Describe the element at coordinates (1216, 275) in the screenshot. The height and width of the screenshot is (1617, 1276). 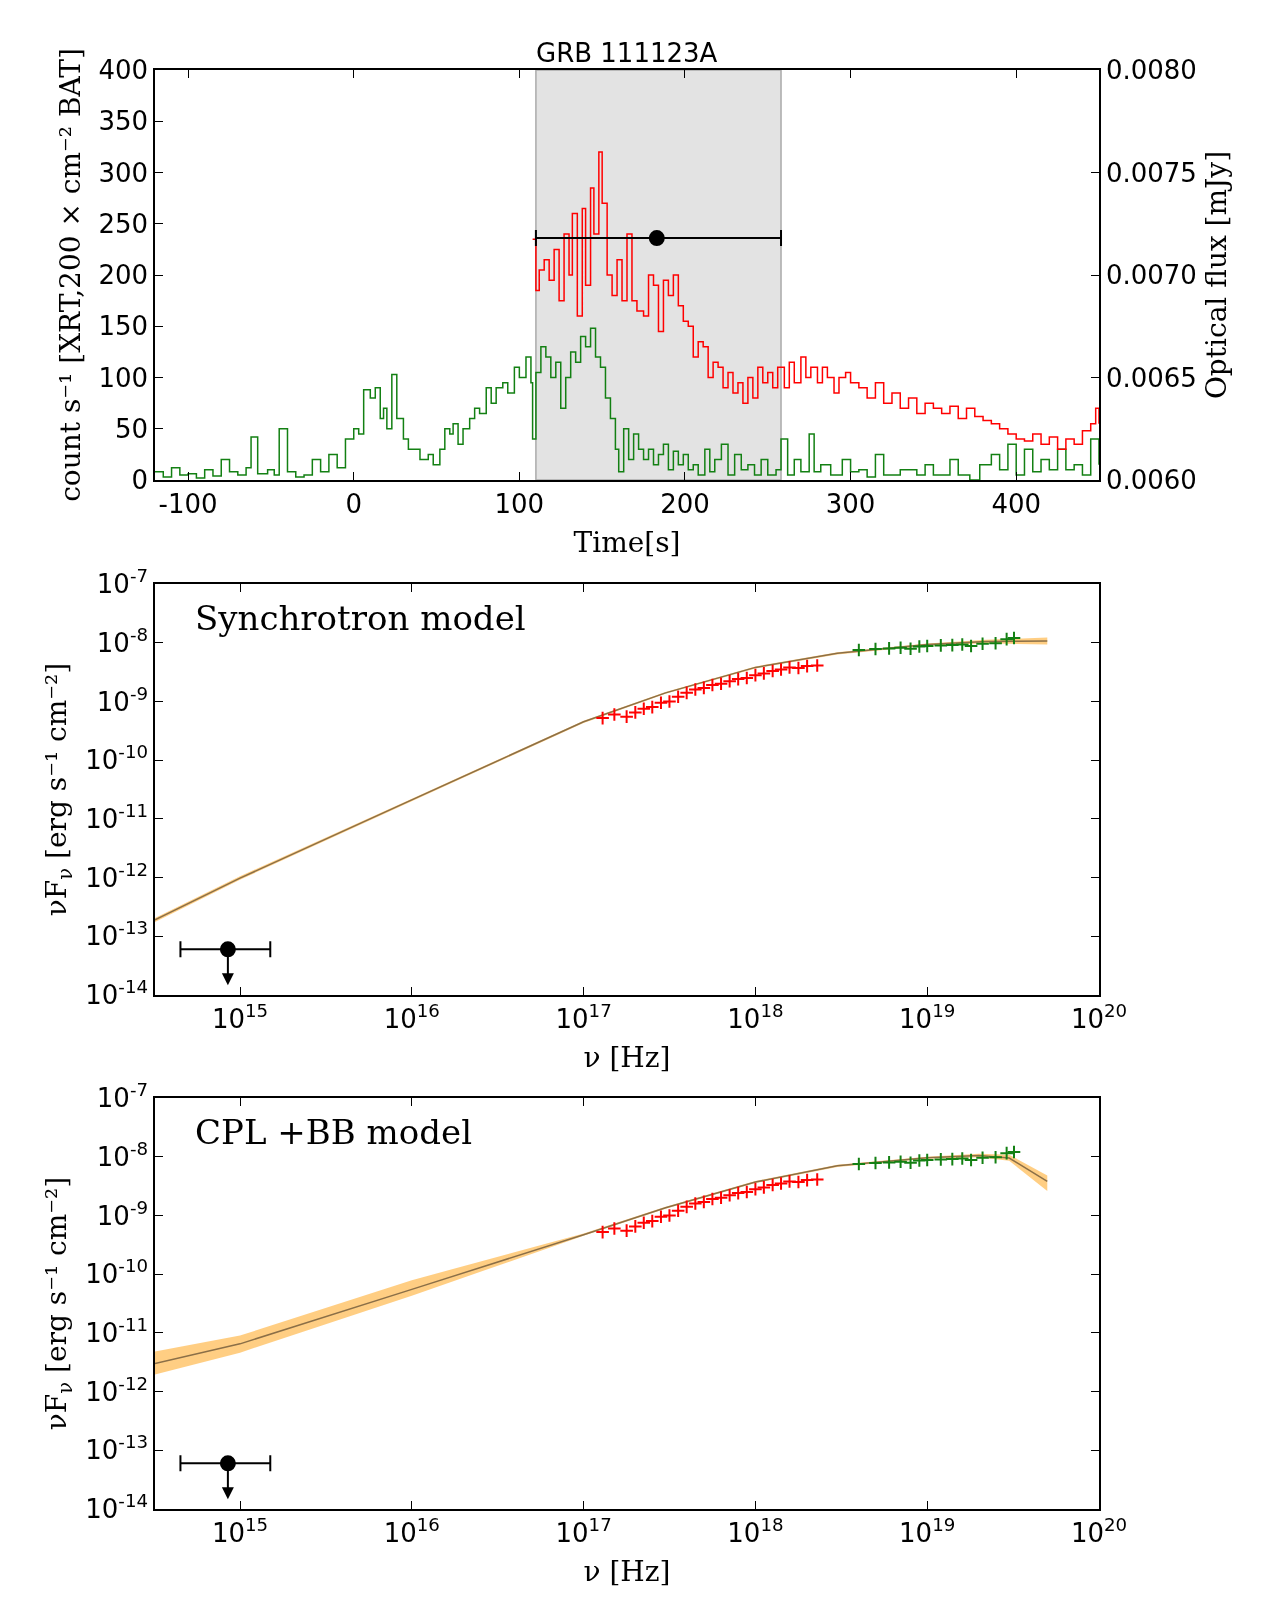
I see `y2-axis-title: Optical flux [mJy]` at that location.